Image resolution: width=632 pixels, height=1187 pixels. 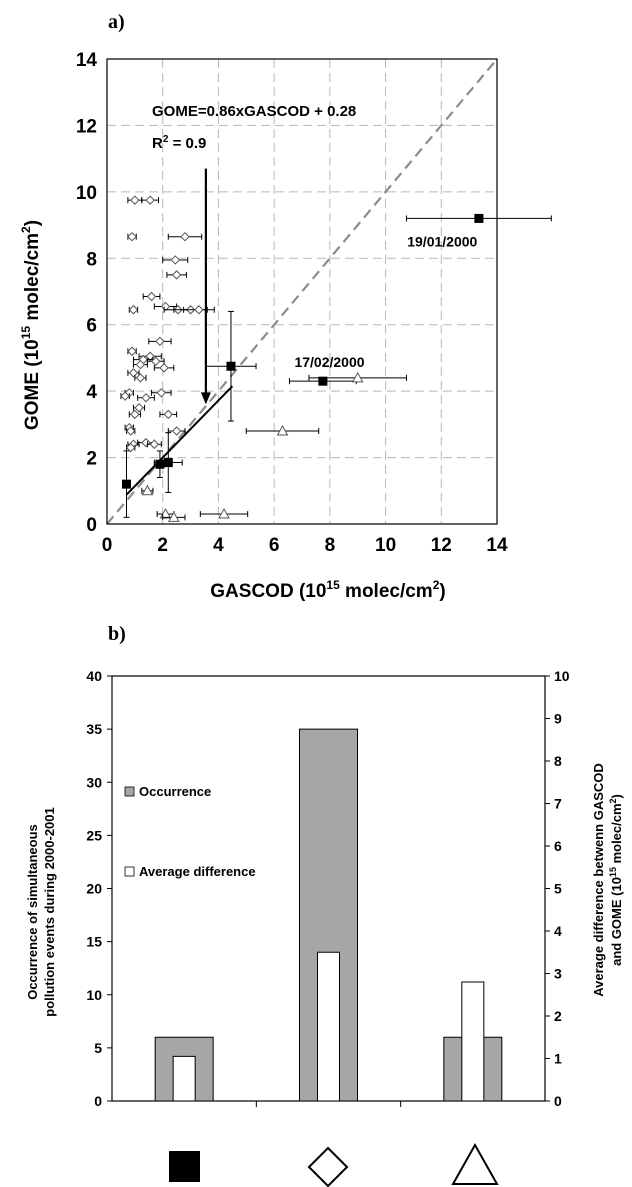 What do you see at coordinates (197, 871) in the screenshot?
I see `legend-average-difference: Average difference` at bounding box center [197, 871].